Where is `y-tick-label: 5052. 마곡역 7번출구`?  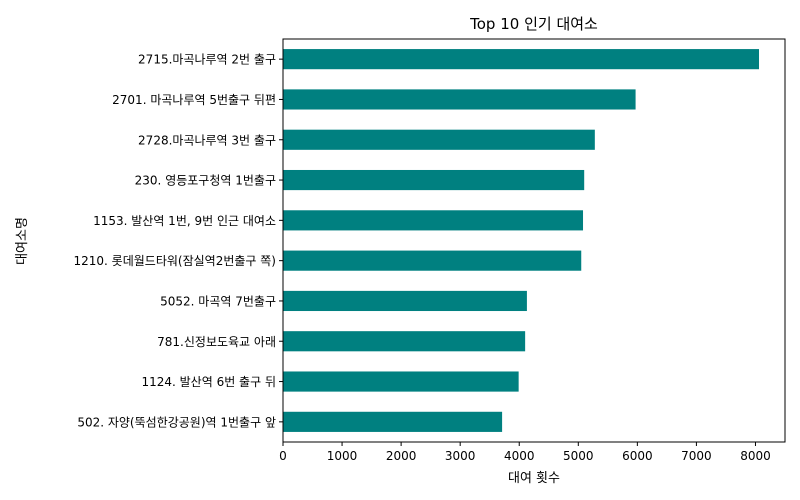
y-tick-label: 5052. 마곡역 7번출구 is located at coordinates (218, 301).